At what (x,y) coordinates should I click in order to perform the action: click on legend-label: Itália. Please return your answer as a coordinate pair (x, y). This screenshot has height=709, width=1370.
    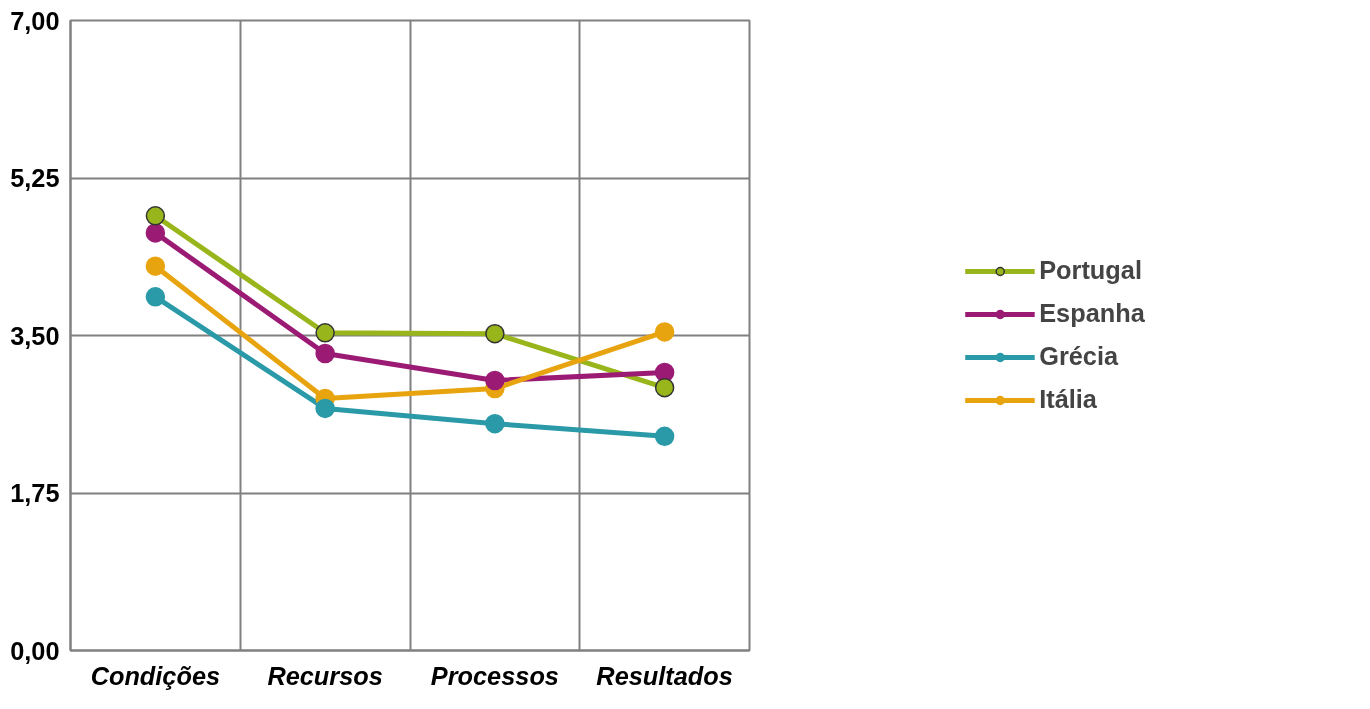
    Looking at the image, I should click on (1068, 399).